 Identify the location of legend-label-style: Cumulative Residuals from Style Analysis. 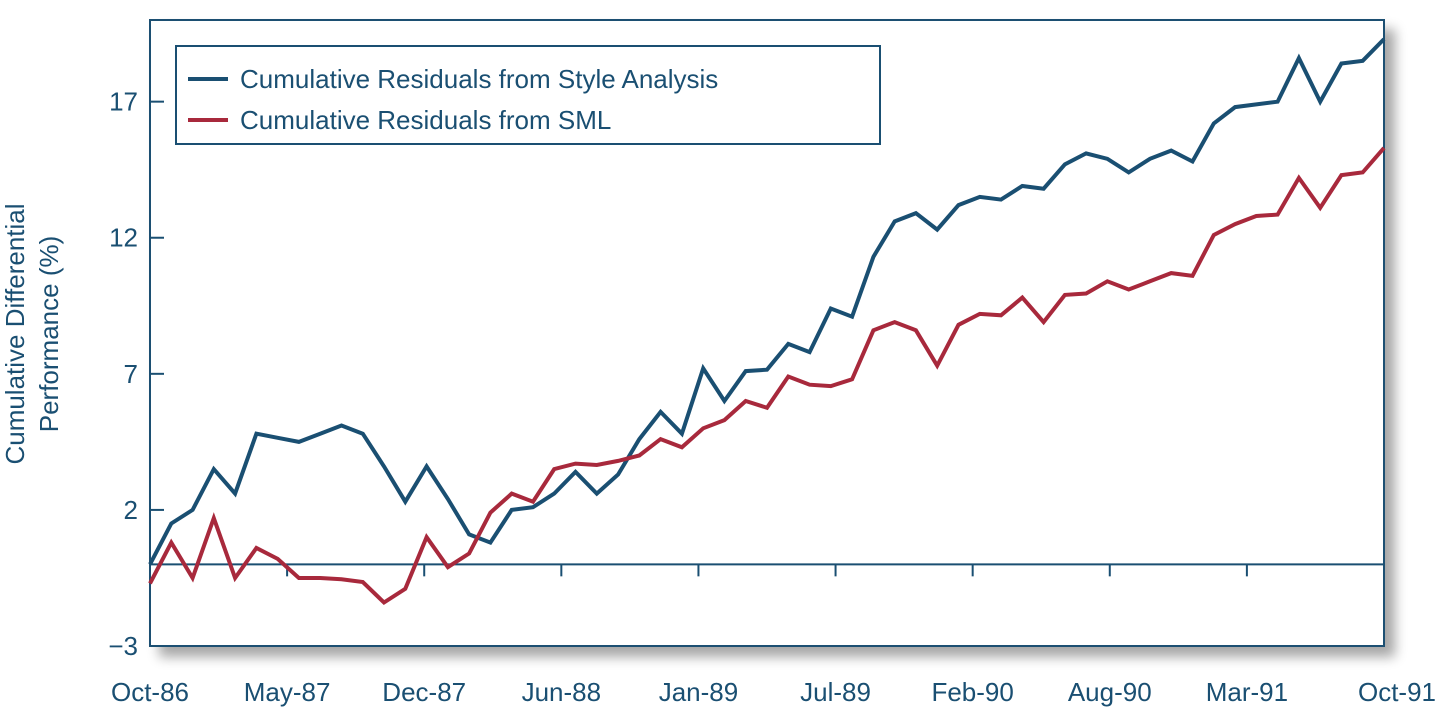
(479, 79).